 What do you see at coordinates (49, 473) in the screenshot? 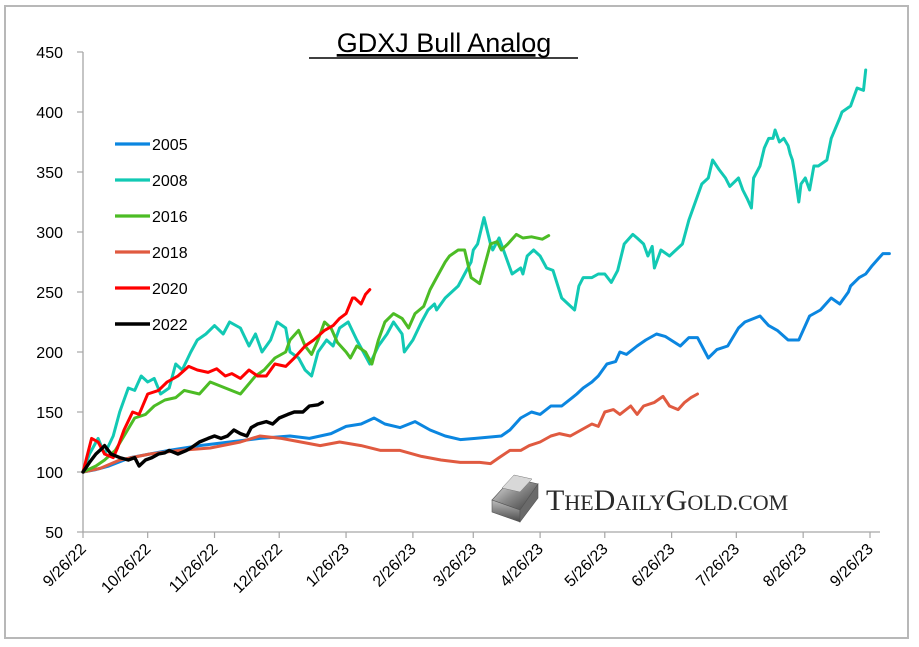
I see `y-tick-label: 100` at bounding box center [49, 473].